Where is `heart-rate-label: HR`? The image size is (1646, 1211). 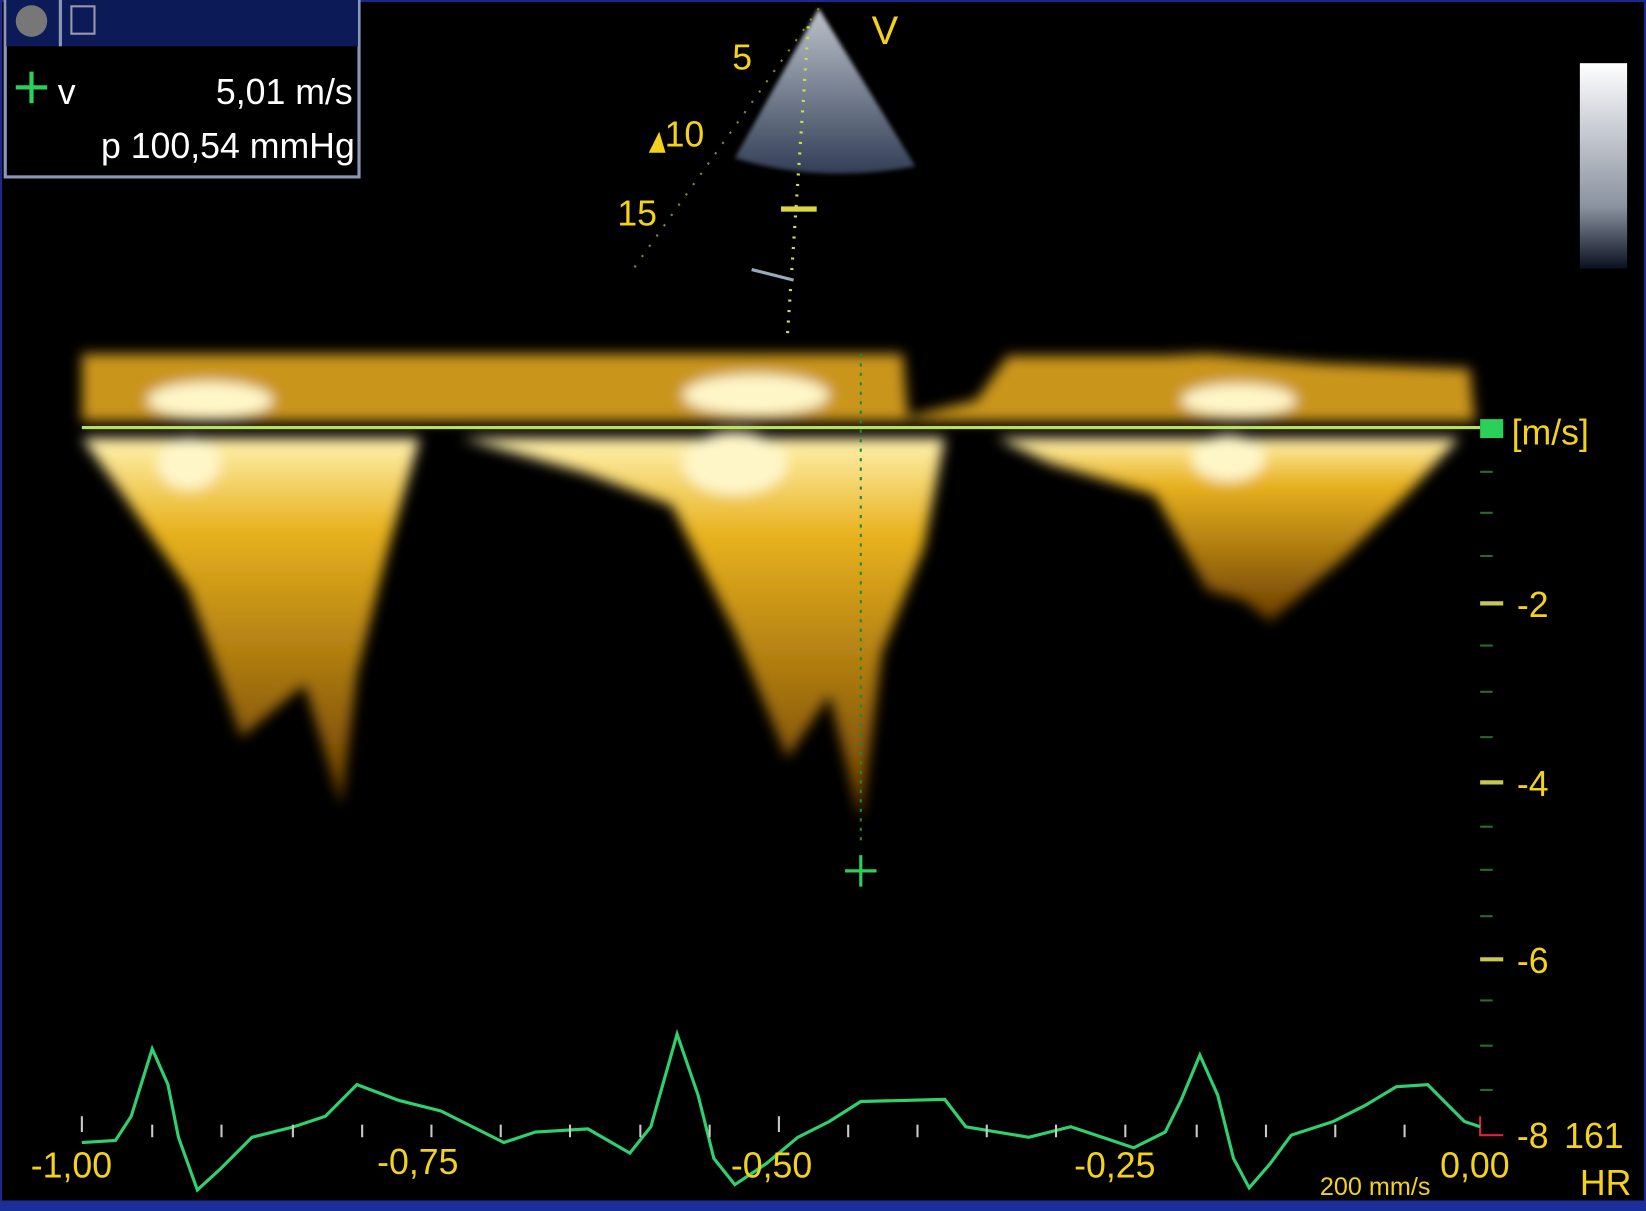 heart-rate-label: HR is located at coordinates (1606, 1183).